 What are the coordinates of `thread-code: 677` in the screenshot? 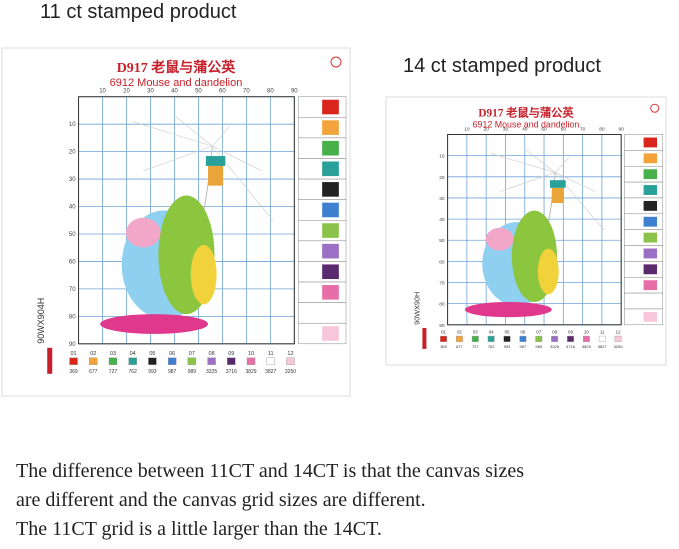 It's located at (459, 346).